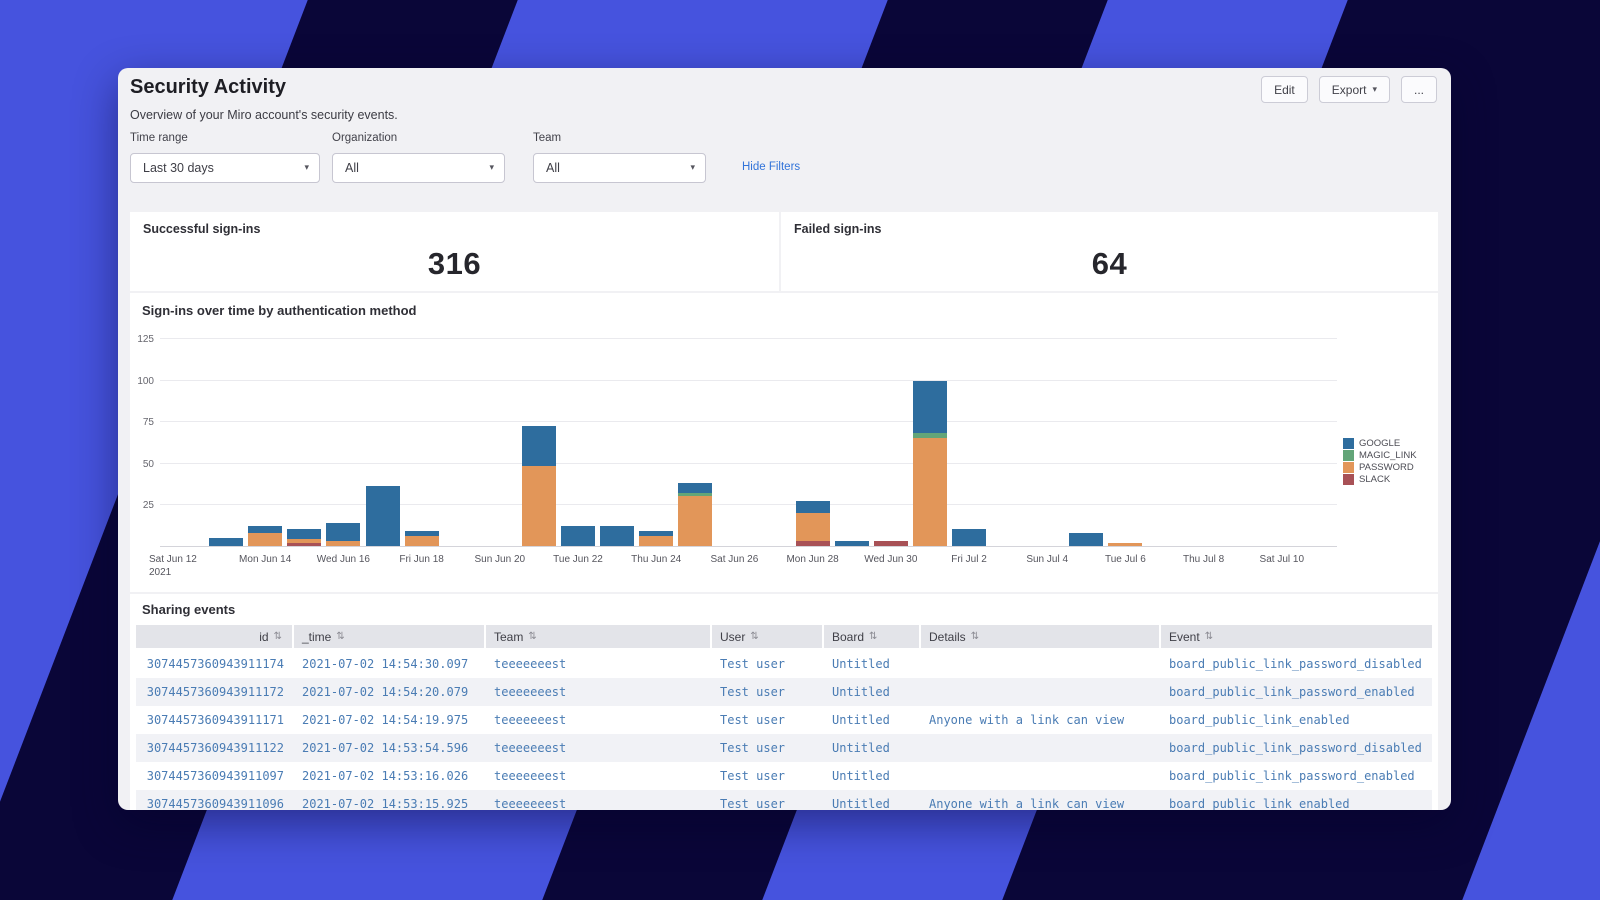 The image size is (1600, 900). What do you see at coordinates (215, 748) in the screenshot?
I see `table-cell-id: 3074457360943911122` at bounding box center [215, 748].